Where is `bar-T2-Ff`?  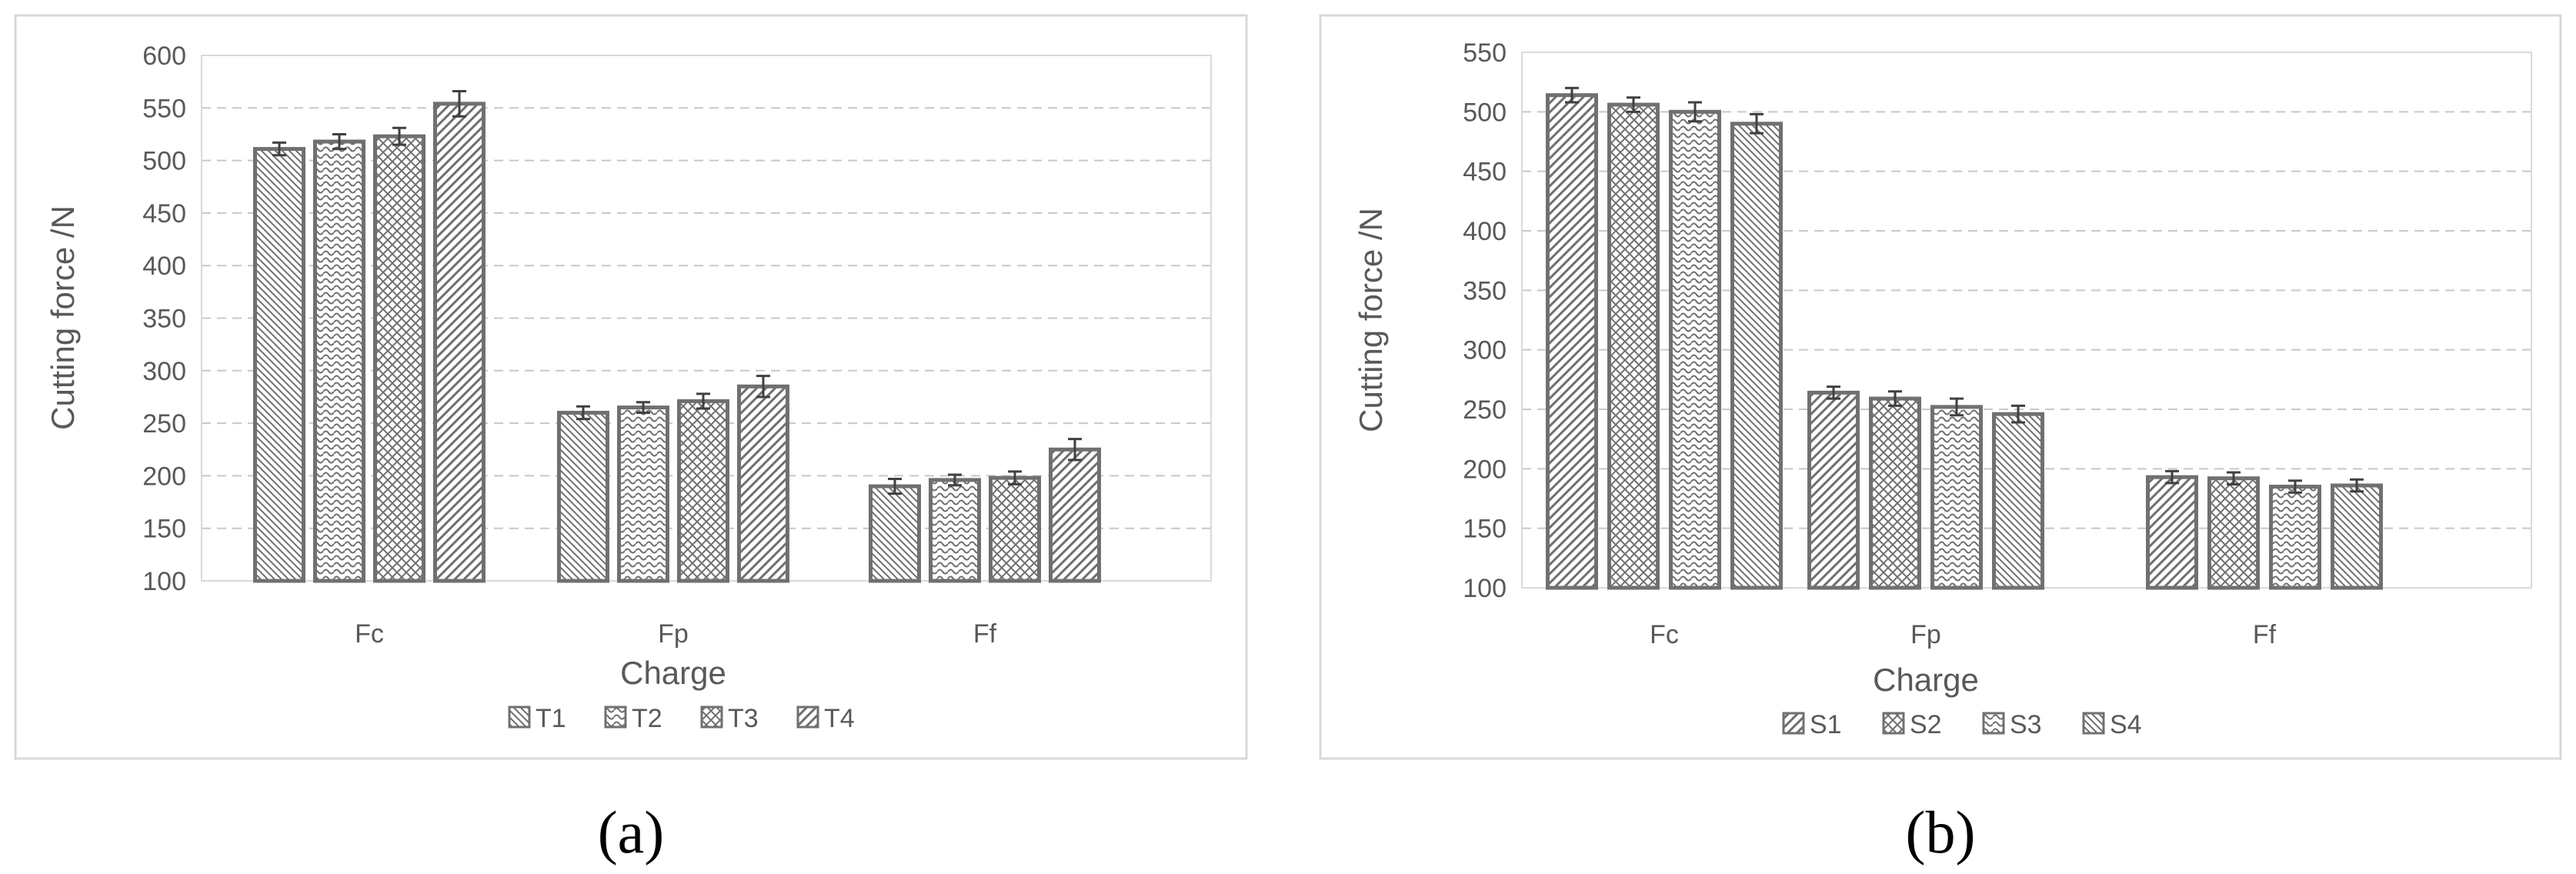
bar-T2-Ff is located at coordinates (955, 530).